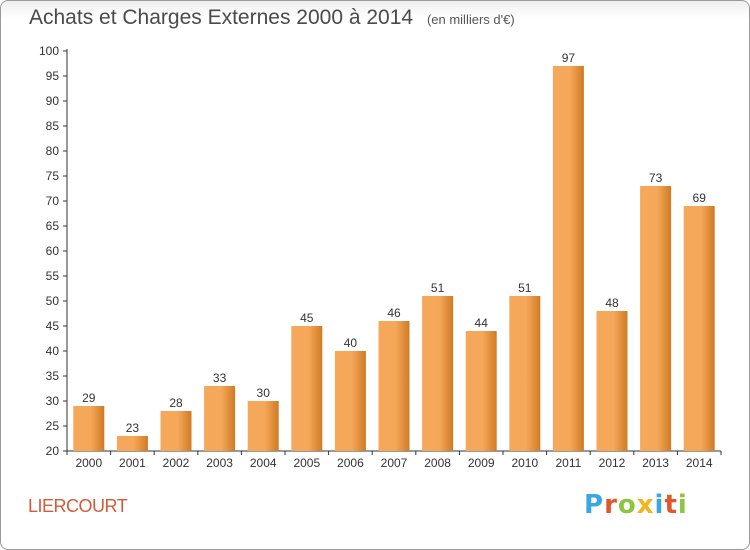 The width and height of the screenshot is (750, 550). What do you see at coordinates (89, 428) in the screenshot?
I see `bar-2000` at bounding box center [89, 428].